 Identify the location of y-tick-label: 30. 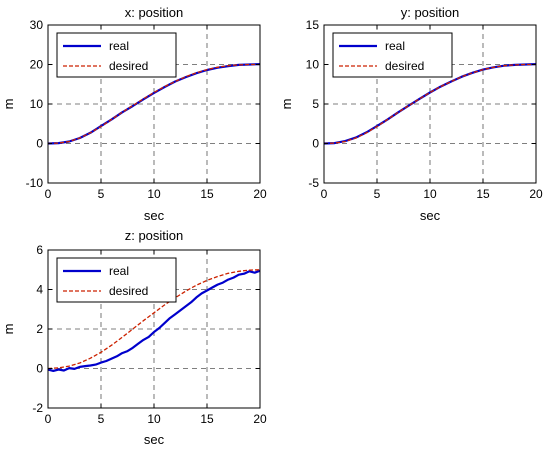
(37, 25).